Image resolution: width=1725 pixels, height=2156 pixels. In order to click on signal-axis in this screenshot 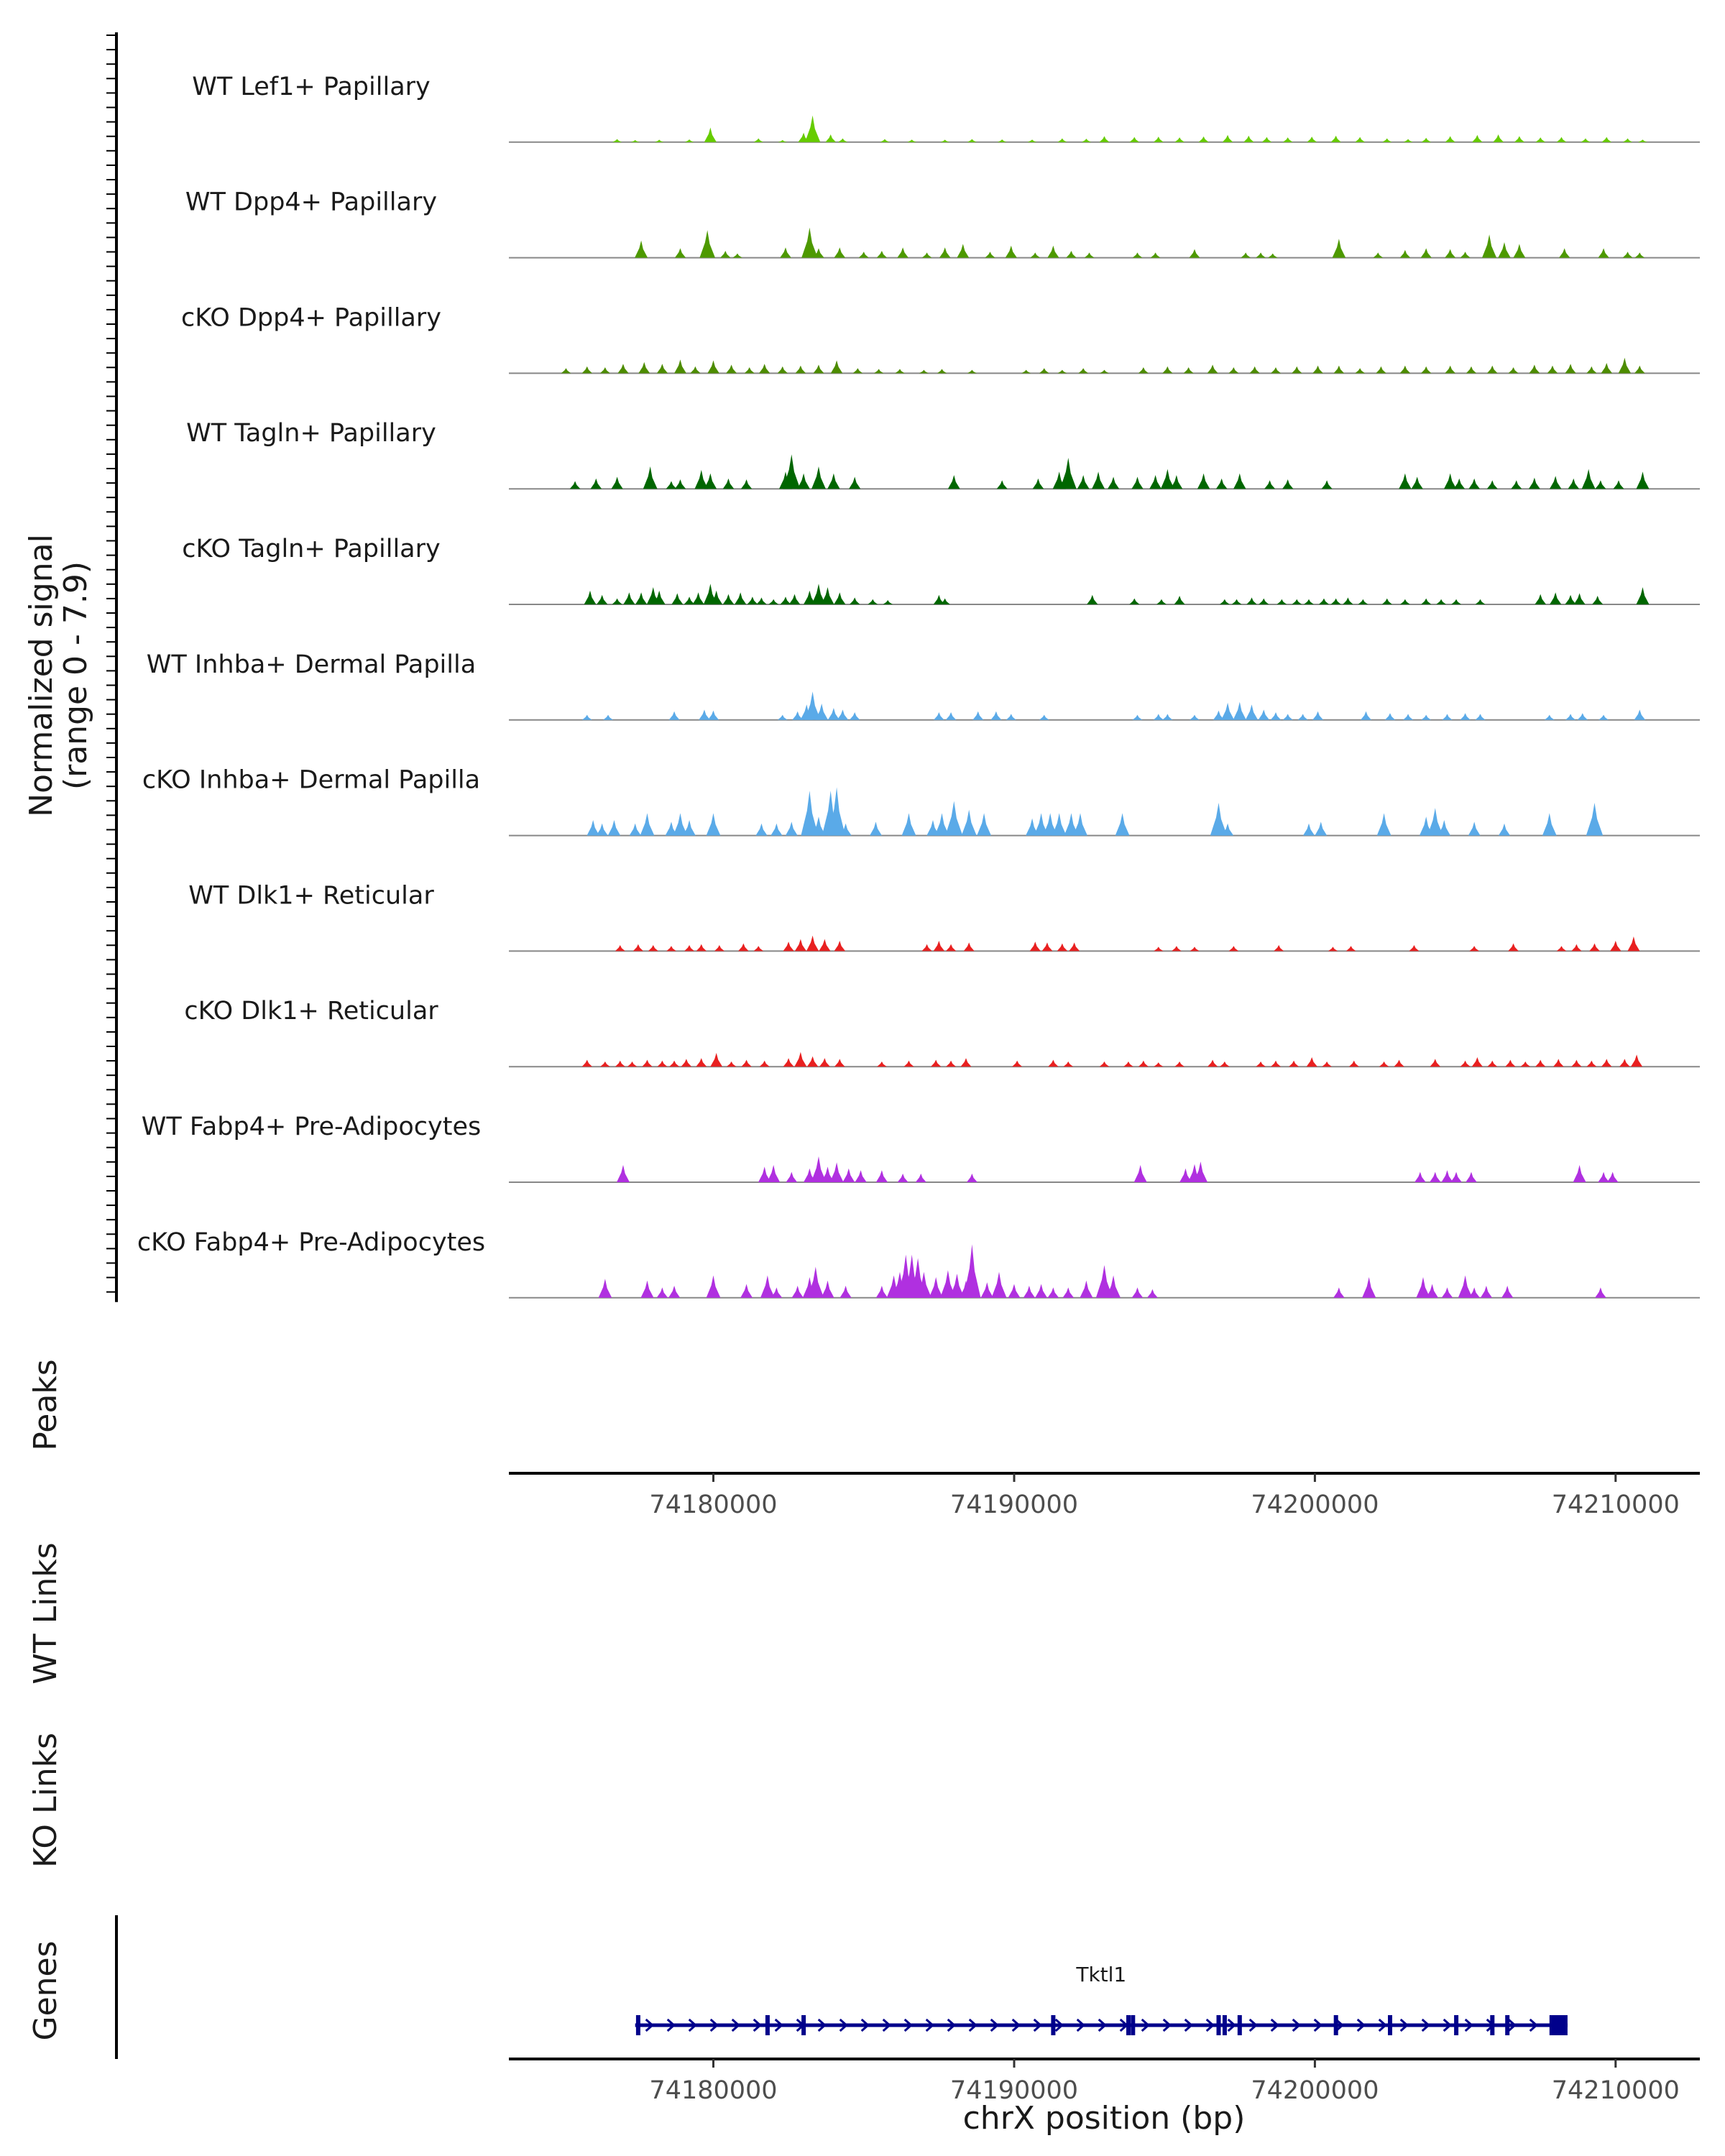, I will do `click(112, 667)`.